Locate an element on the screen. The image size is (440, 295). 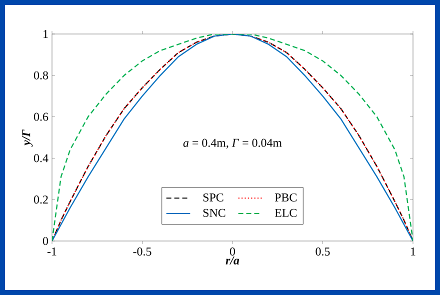
annotation: a = 0.4m, Γ = 0.04m is located at coordinates (232, 143).